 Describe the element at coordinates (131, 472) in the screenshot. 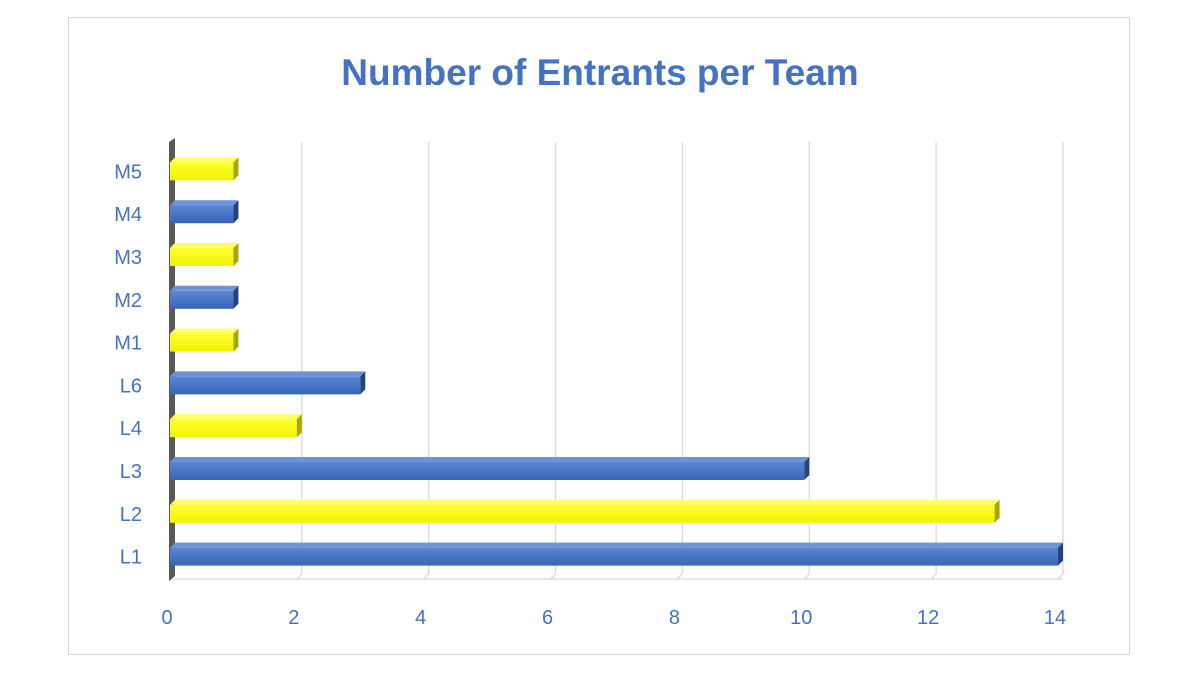

I see `y-tick-label-L3: L3` at that location.